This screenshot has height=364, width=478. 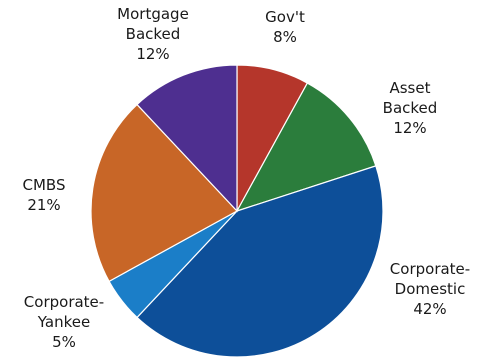 What do you see at coordinates (43, 205) in the screenshot?
I see `slice-label-line: 21%` at bounding box center [43, 205].